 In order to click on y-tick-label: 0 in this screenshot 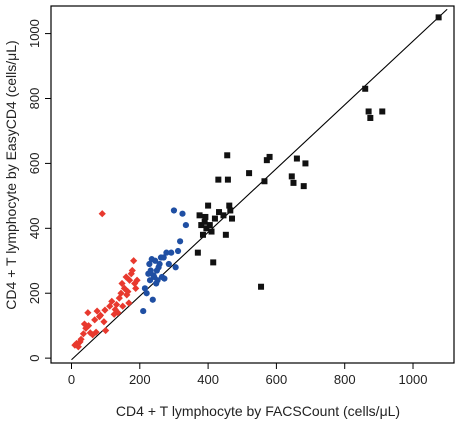, I will do `click(34, 358)`.